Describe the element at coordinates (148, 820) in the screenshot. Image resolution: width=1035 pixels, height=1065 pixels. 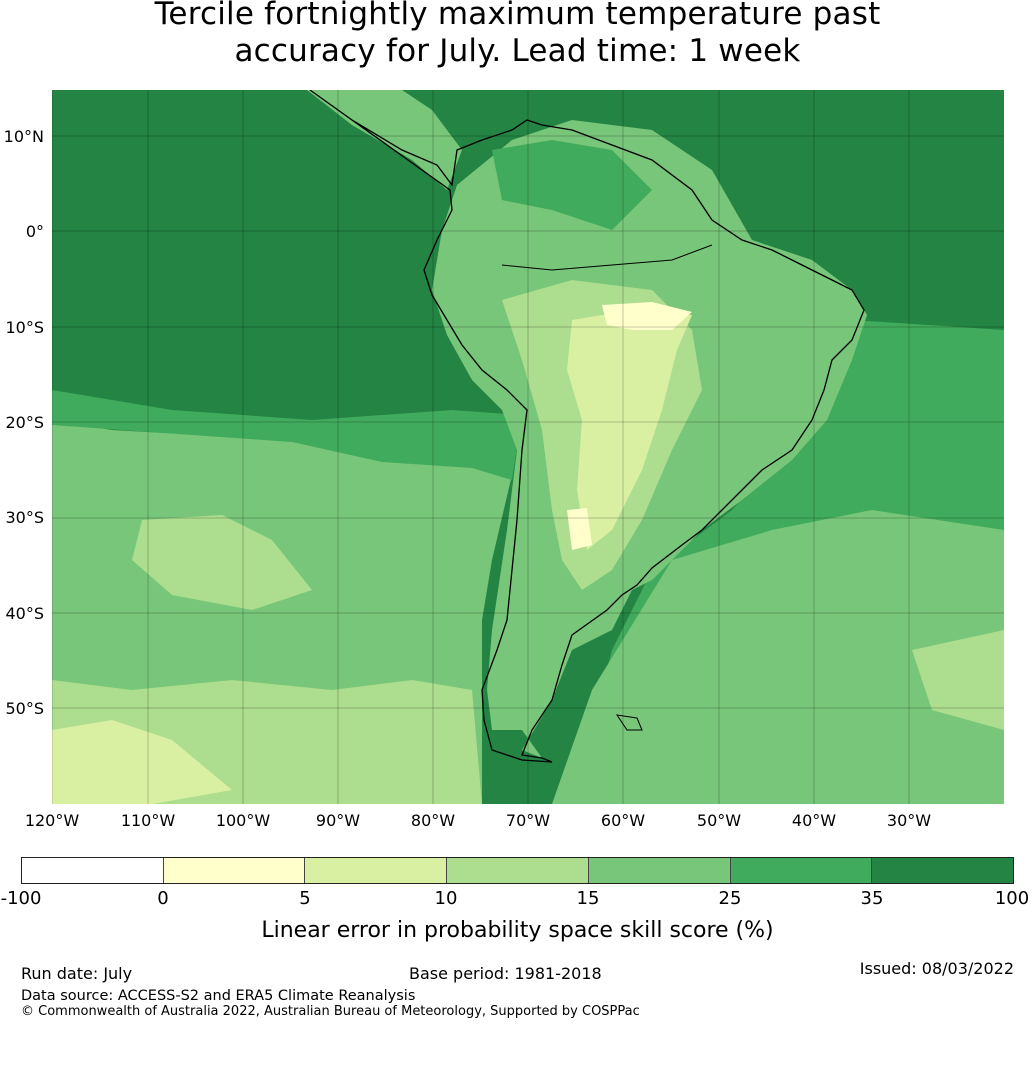
I see `lon-label: 110°W` at that location.